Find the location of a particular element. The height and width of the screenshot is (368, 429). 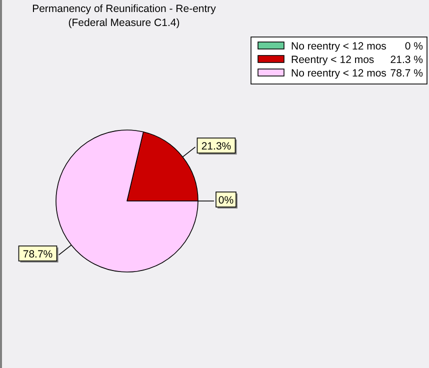

data-label: 21.3% is located at coordinates (216, 146).